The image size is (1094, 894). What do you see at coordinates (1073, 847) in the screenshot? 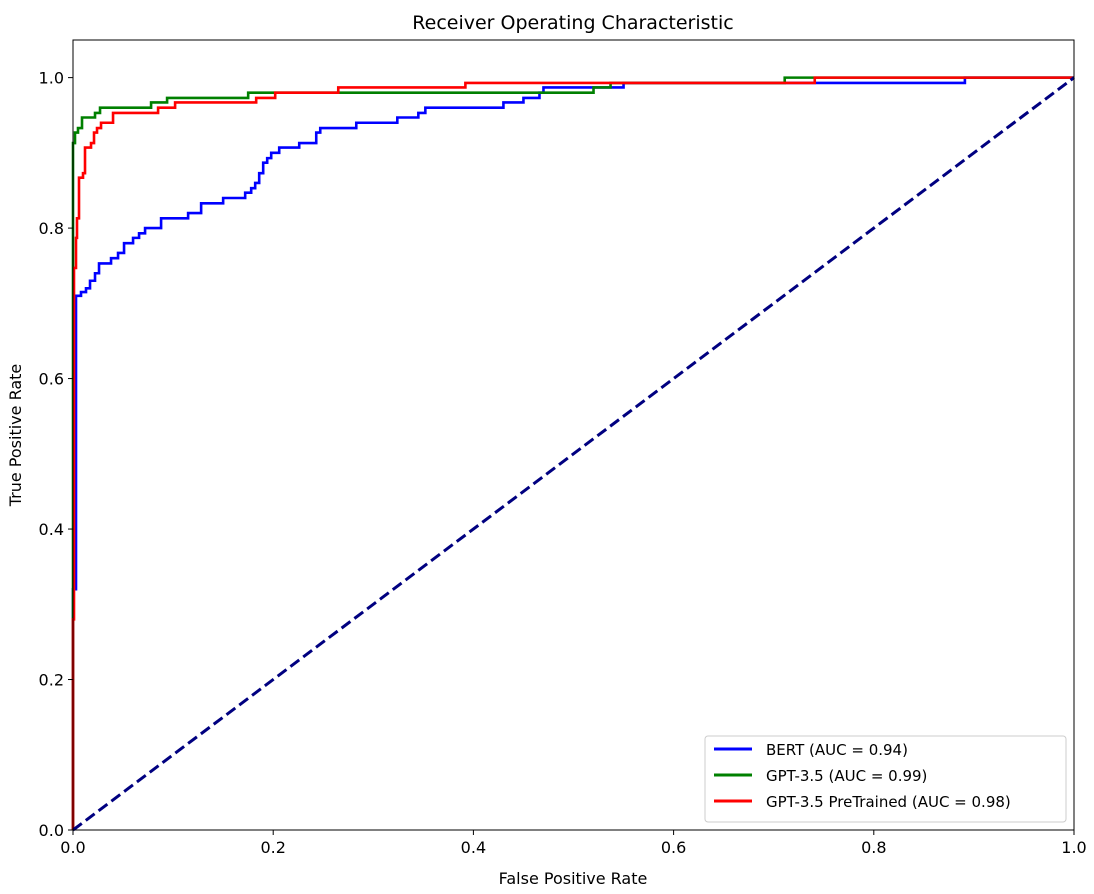
I see `x-tick-label: 1.0` at bounding box center [1073, 847].